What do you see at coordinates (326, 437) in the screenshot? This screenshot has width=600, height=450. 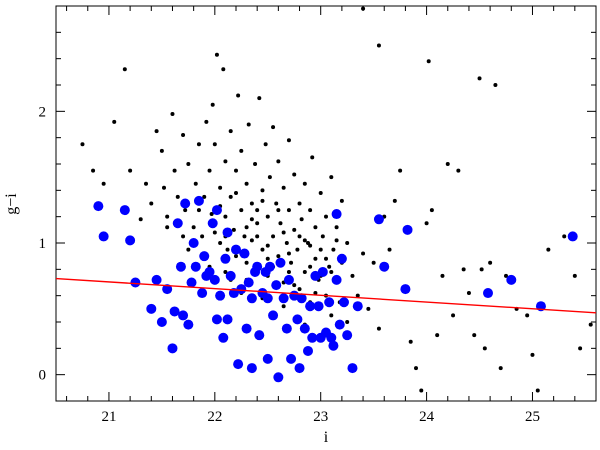 I see `x-axis-label: i` at bounding box center [326, 437].